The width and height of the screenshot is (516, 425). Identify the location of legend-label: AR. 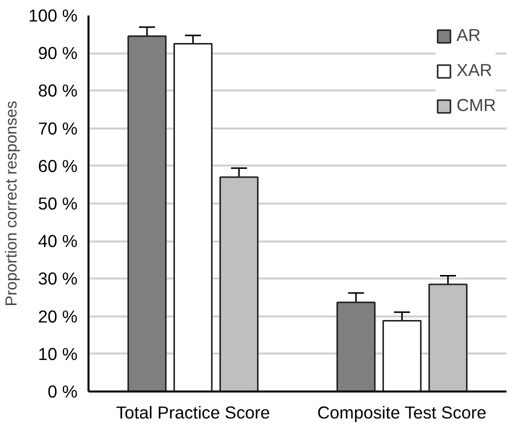
(468, 35).